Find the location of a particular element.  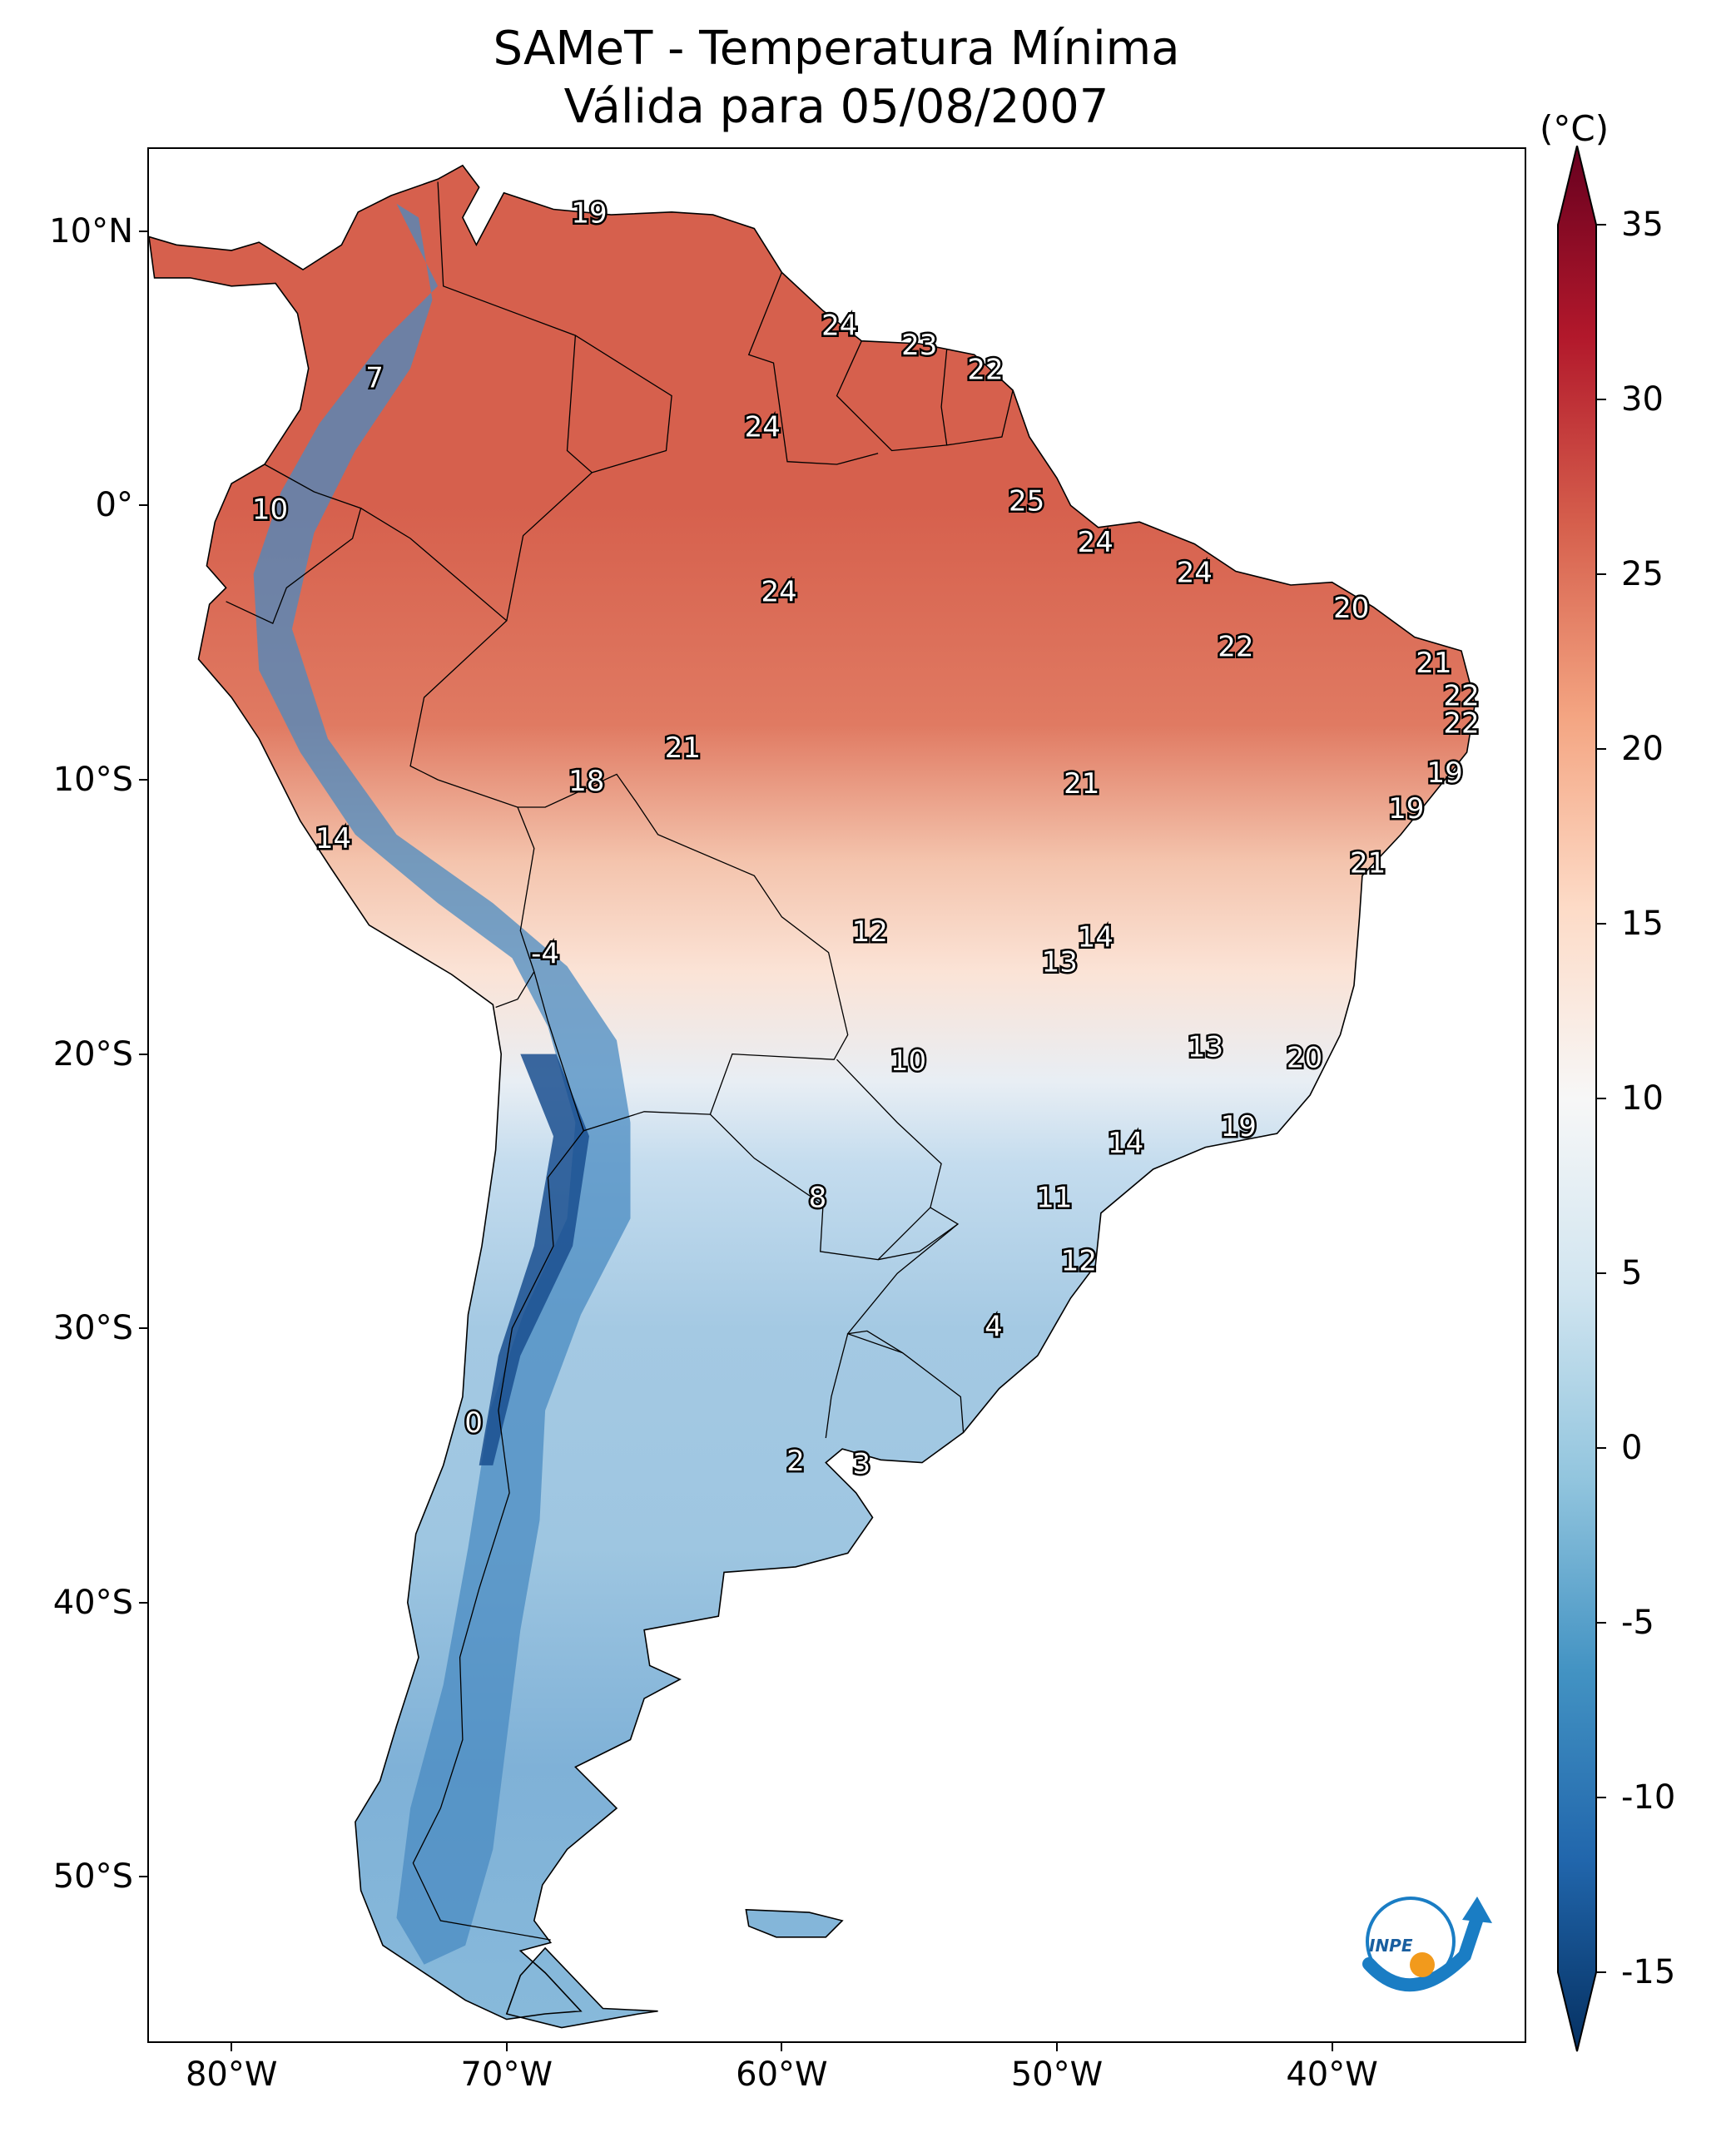

y-tick-label: 30°S is located at coordinates (93, 1328).